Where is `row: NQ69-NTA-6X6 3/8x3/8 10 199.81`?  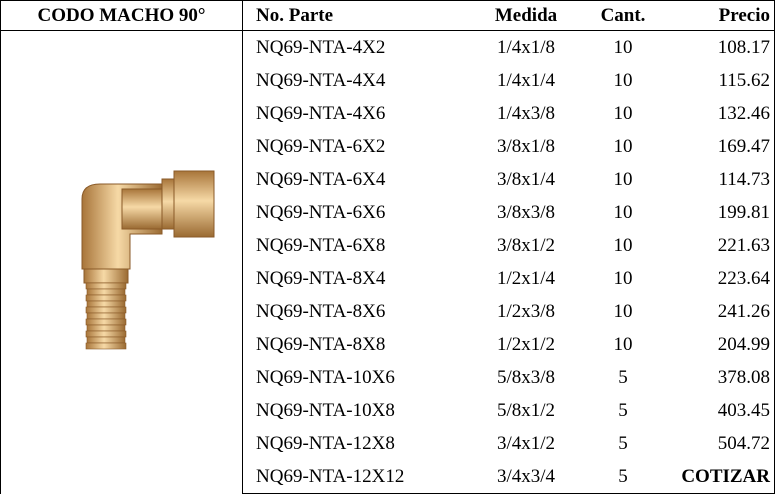
row: NQ69-NTA-6X6 3/8x3/8 10 199.81 is located at coordinates (388, 212).